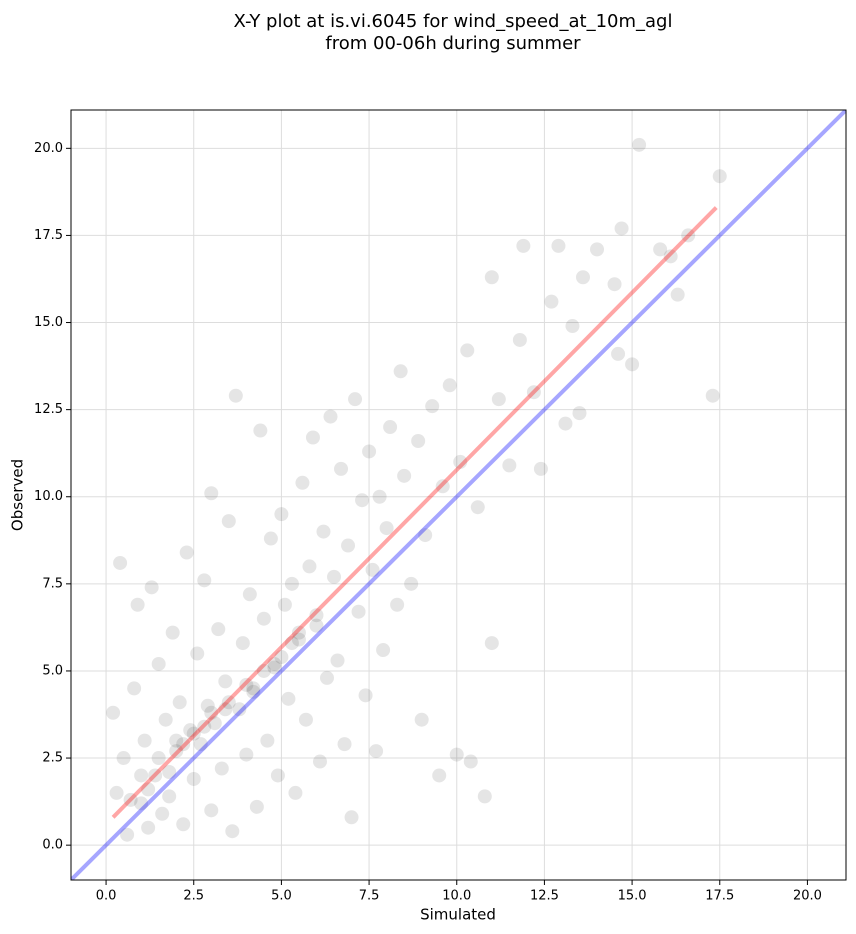 This screenshot has width=856, height=934. Describe the element at coordinates (193, 896) in the screenshot. I see `x-tick-label: 2.5` at that location.